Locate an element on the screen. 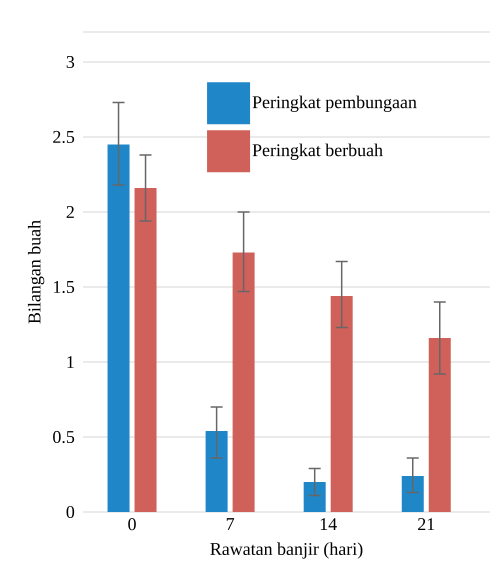  legend-label: Peringkat pembungaan is located at coordinates (334, 104).